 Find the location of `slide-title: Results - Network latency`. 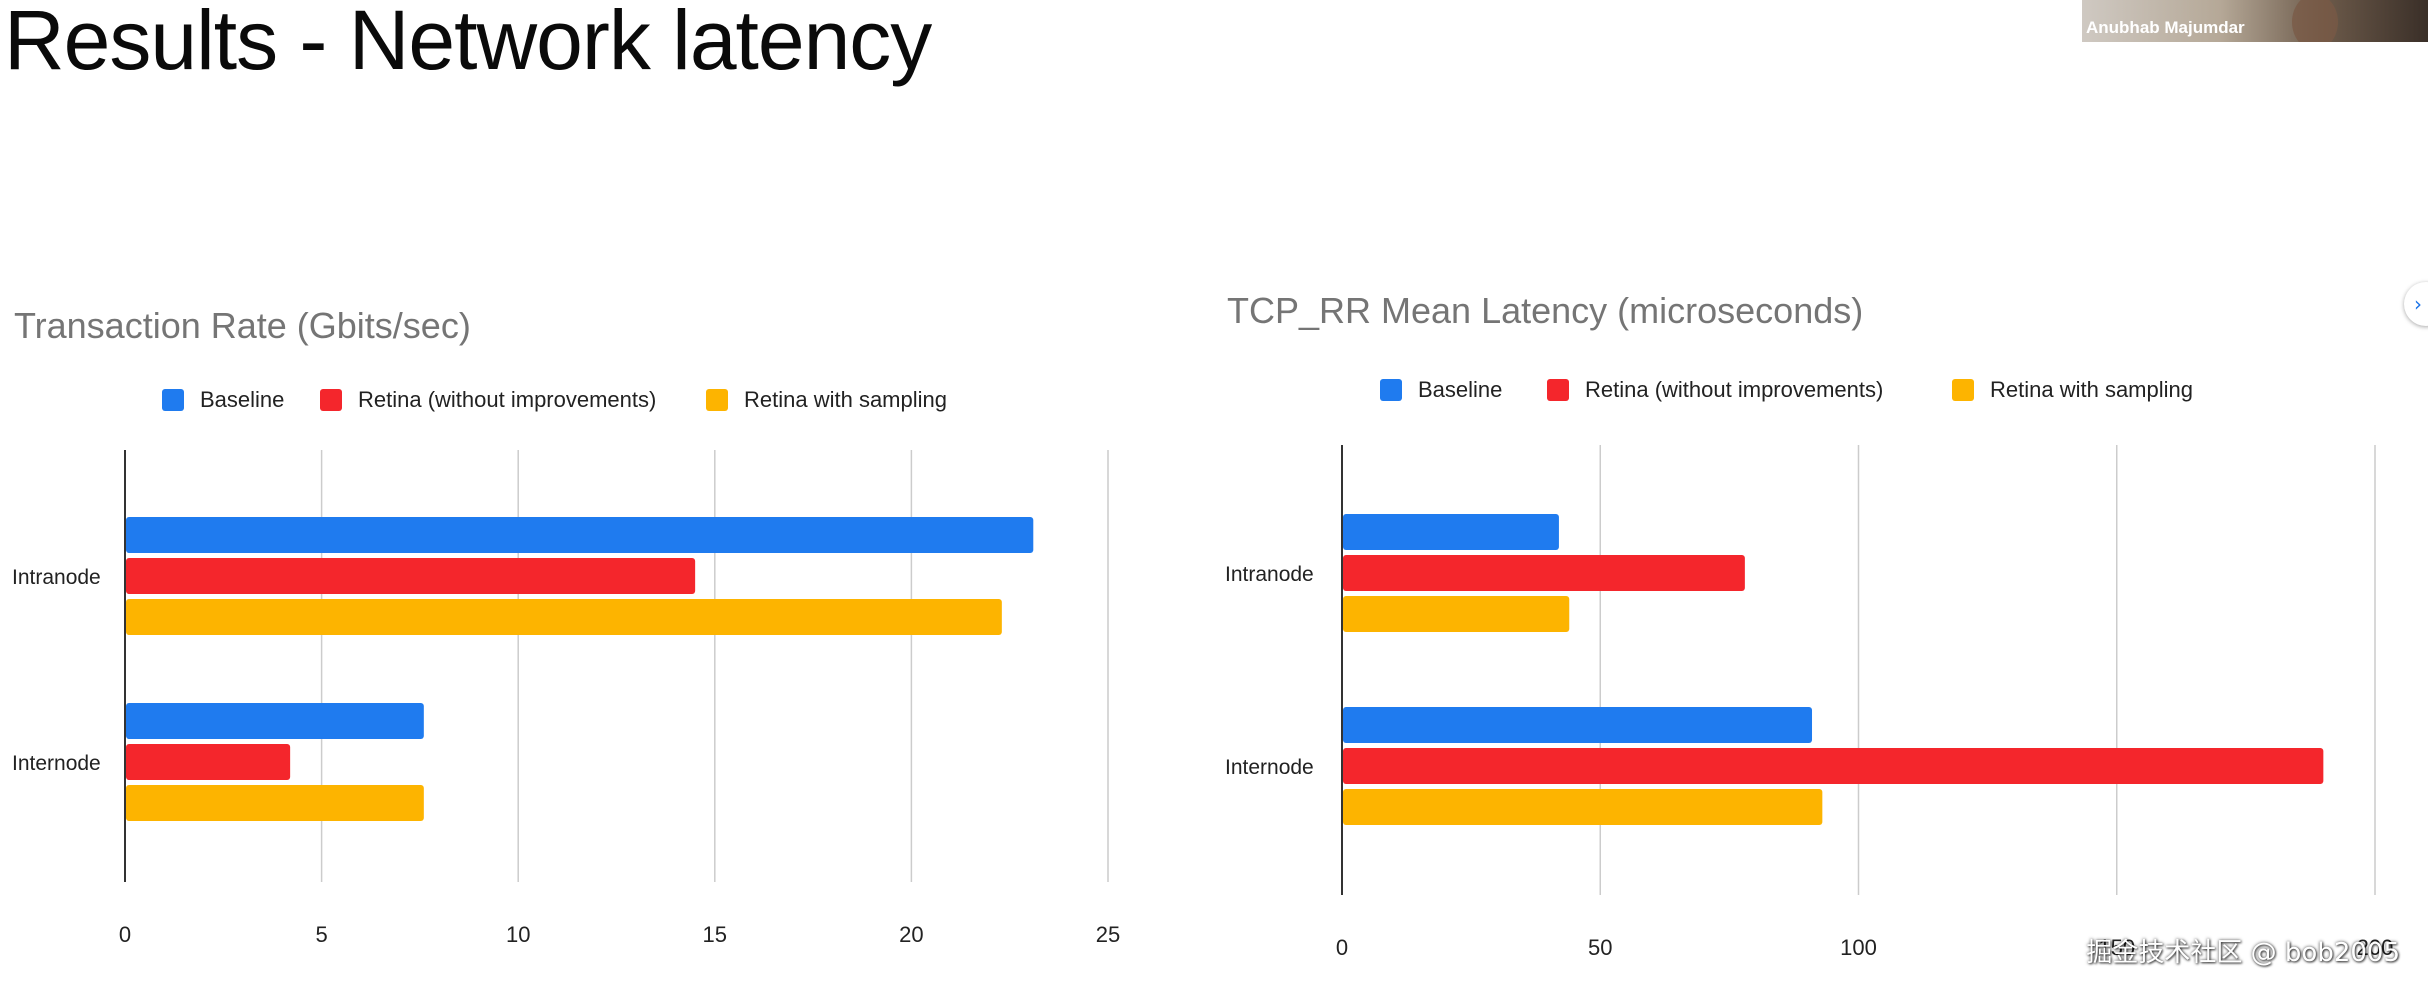

slide-title: Results - Network latency is located at coordinates (468, 43).